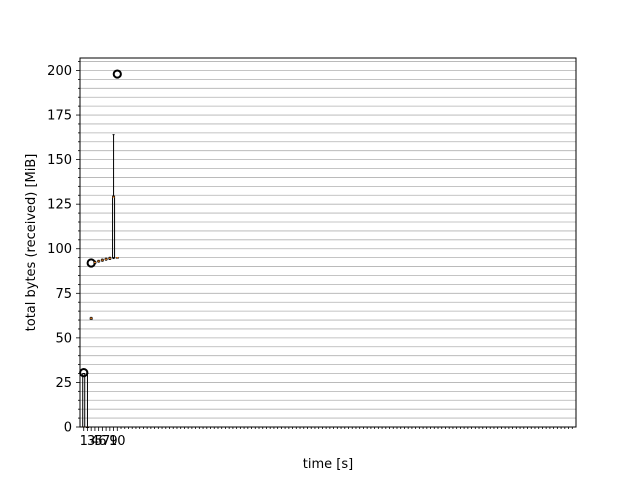 The width and height of the screenshot is (640, 480). I want to click on x-tick-label: 4, so click(95, 441).